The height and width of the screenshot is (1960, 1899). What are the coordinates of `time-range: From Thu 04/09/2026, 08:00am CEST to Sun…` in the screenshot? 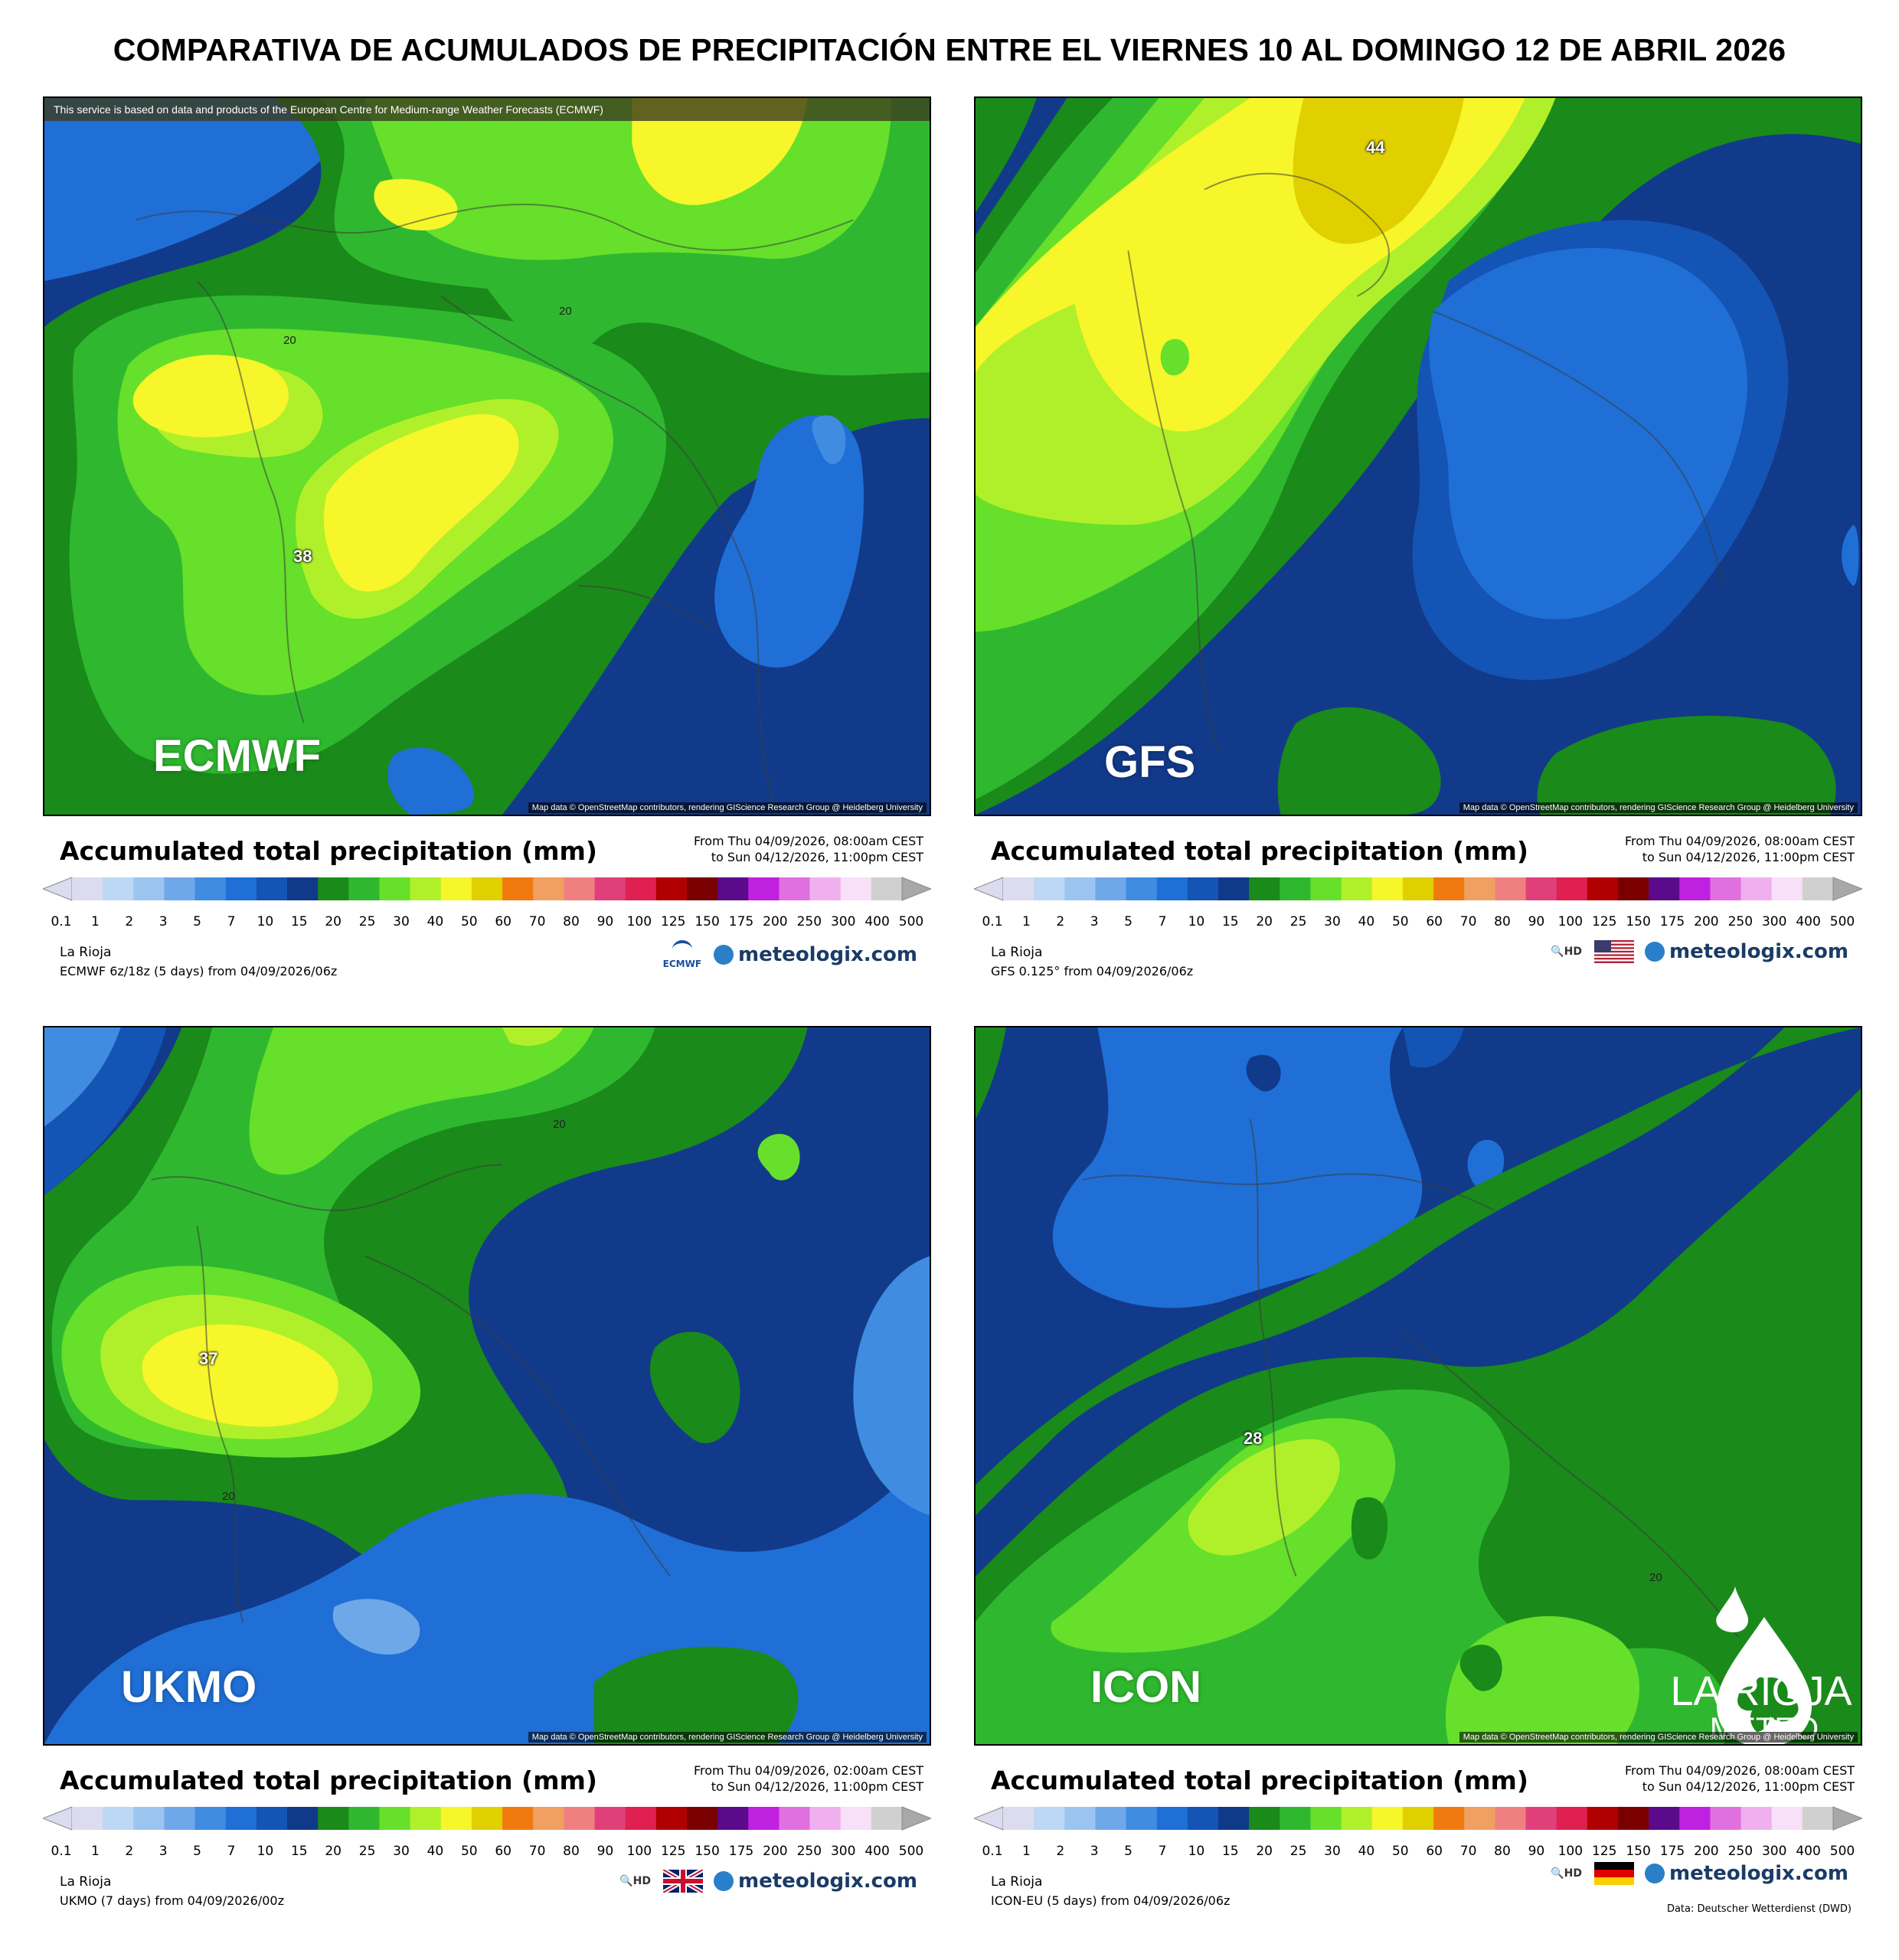 It's located at (1740, 849).